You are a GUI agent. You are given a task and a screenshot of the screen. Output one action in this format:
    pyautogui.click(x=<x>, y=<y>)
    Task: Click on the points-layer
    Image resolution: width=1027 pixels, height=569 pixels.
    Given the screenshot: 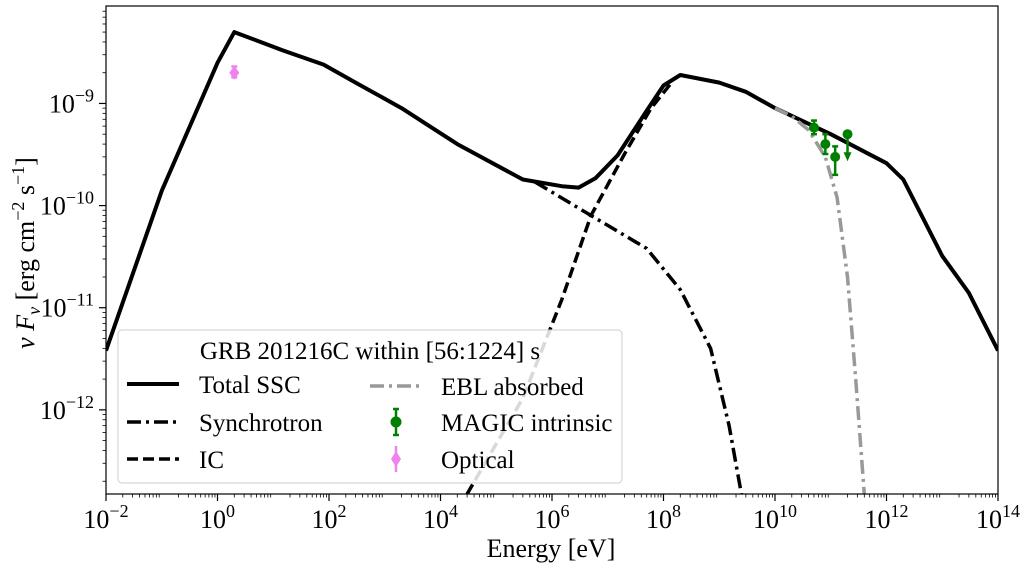 What is the action you would take?
    pyautogui.click(x=541, y=121)
    